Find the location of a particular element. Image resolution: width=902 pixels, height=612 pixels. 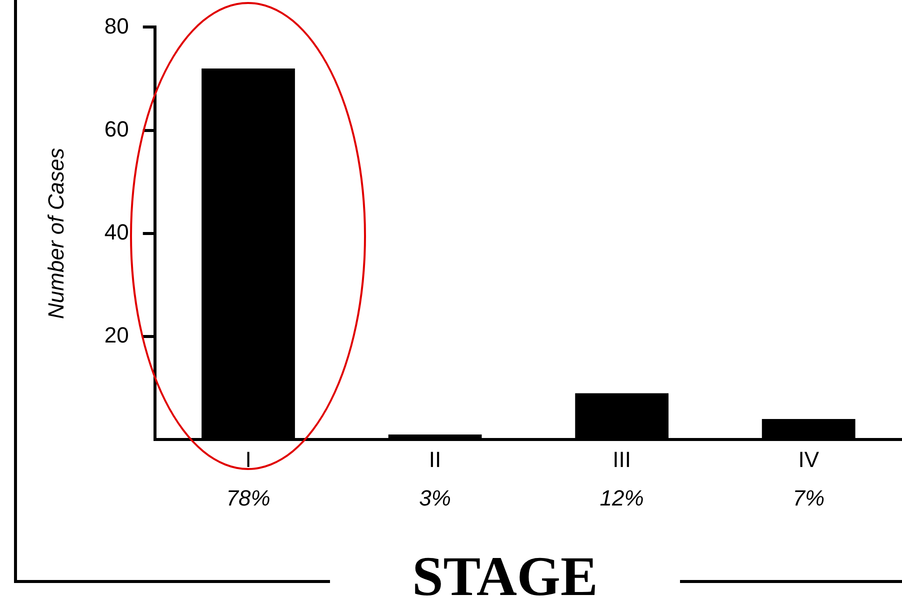

y-axis-title: Number of Cases is located at coordinates (55, 233).